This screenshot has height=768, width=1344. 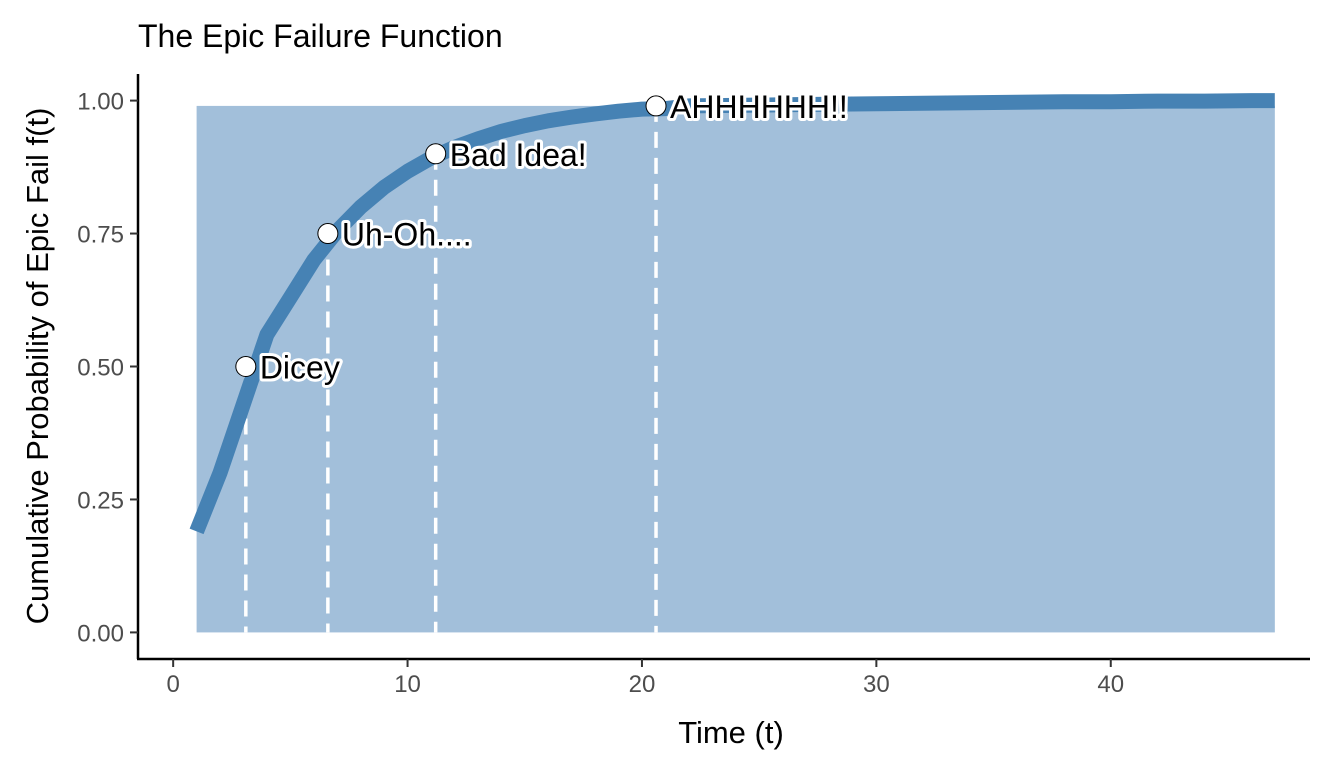 I want to click on annotation-label-0: Dicey, so click(x=300, y=368).